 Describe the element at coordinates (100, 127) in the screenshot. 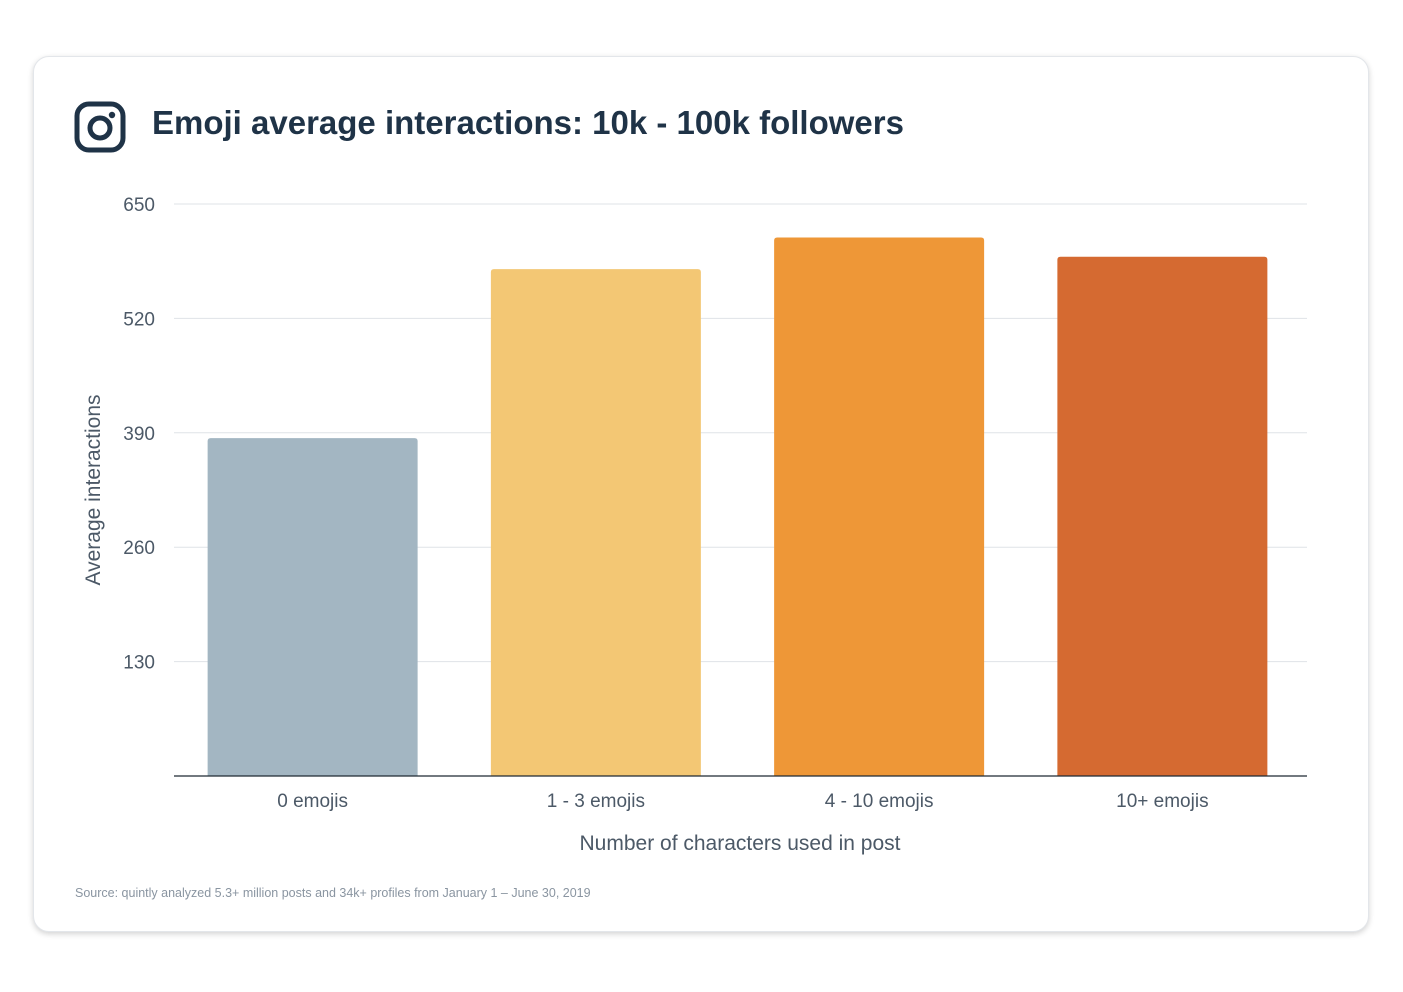

I see `instagram-icon` at that location.